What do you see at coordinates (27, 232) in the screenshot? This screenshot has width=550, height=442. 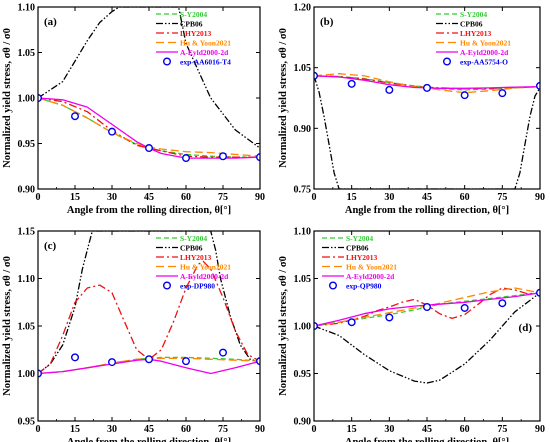 I see `y-tick-label: 1.15` at bounding box center [27, 232].